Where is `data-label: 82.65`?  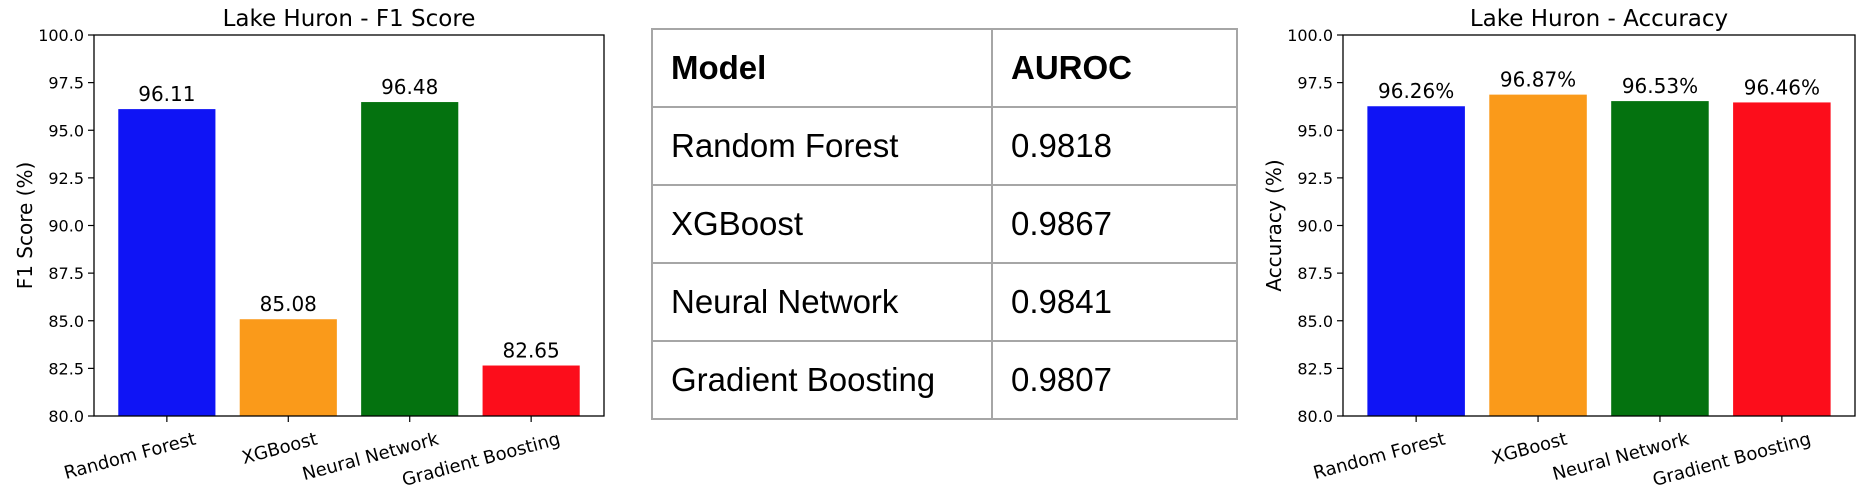 data-label: 82.65 is located at coordinates (531, 351).